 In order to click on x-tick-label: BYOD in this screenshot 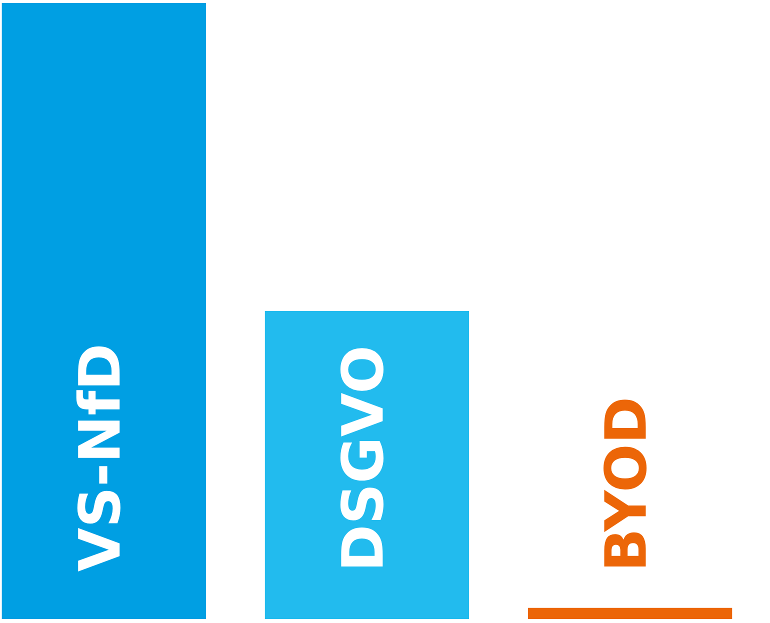, I will do `click(625, 483)`.